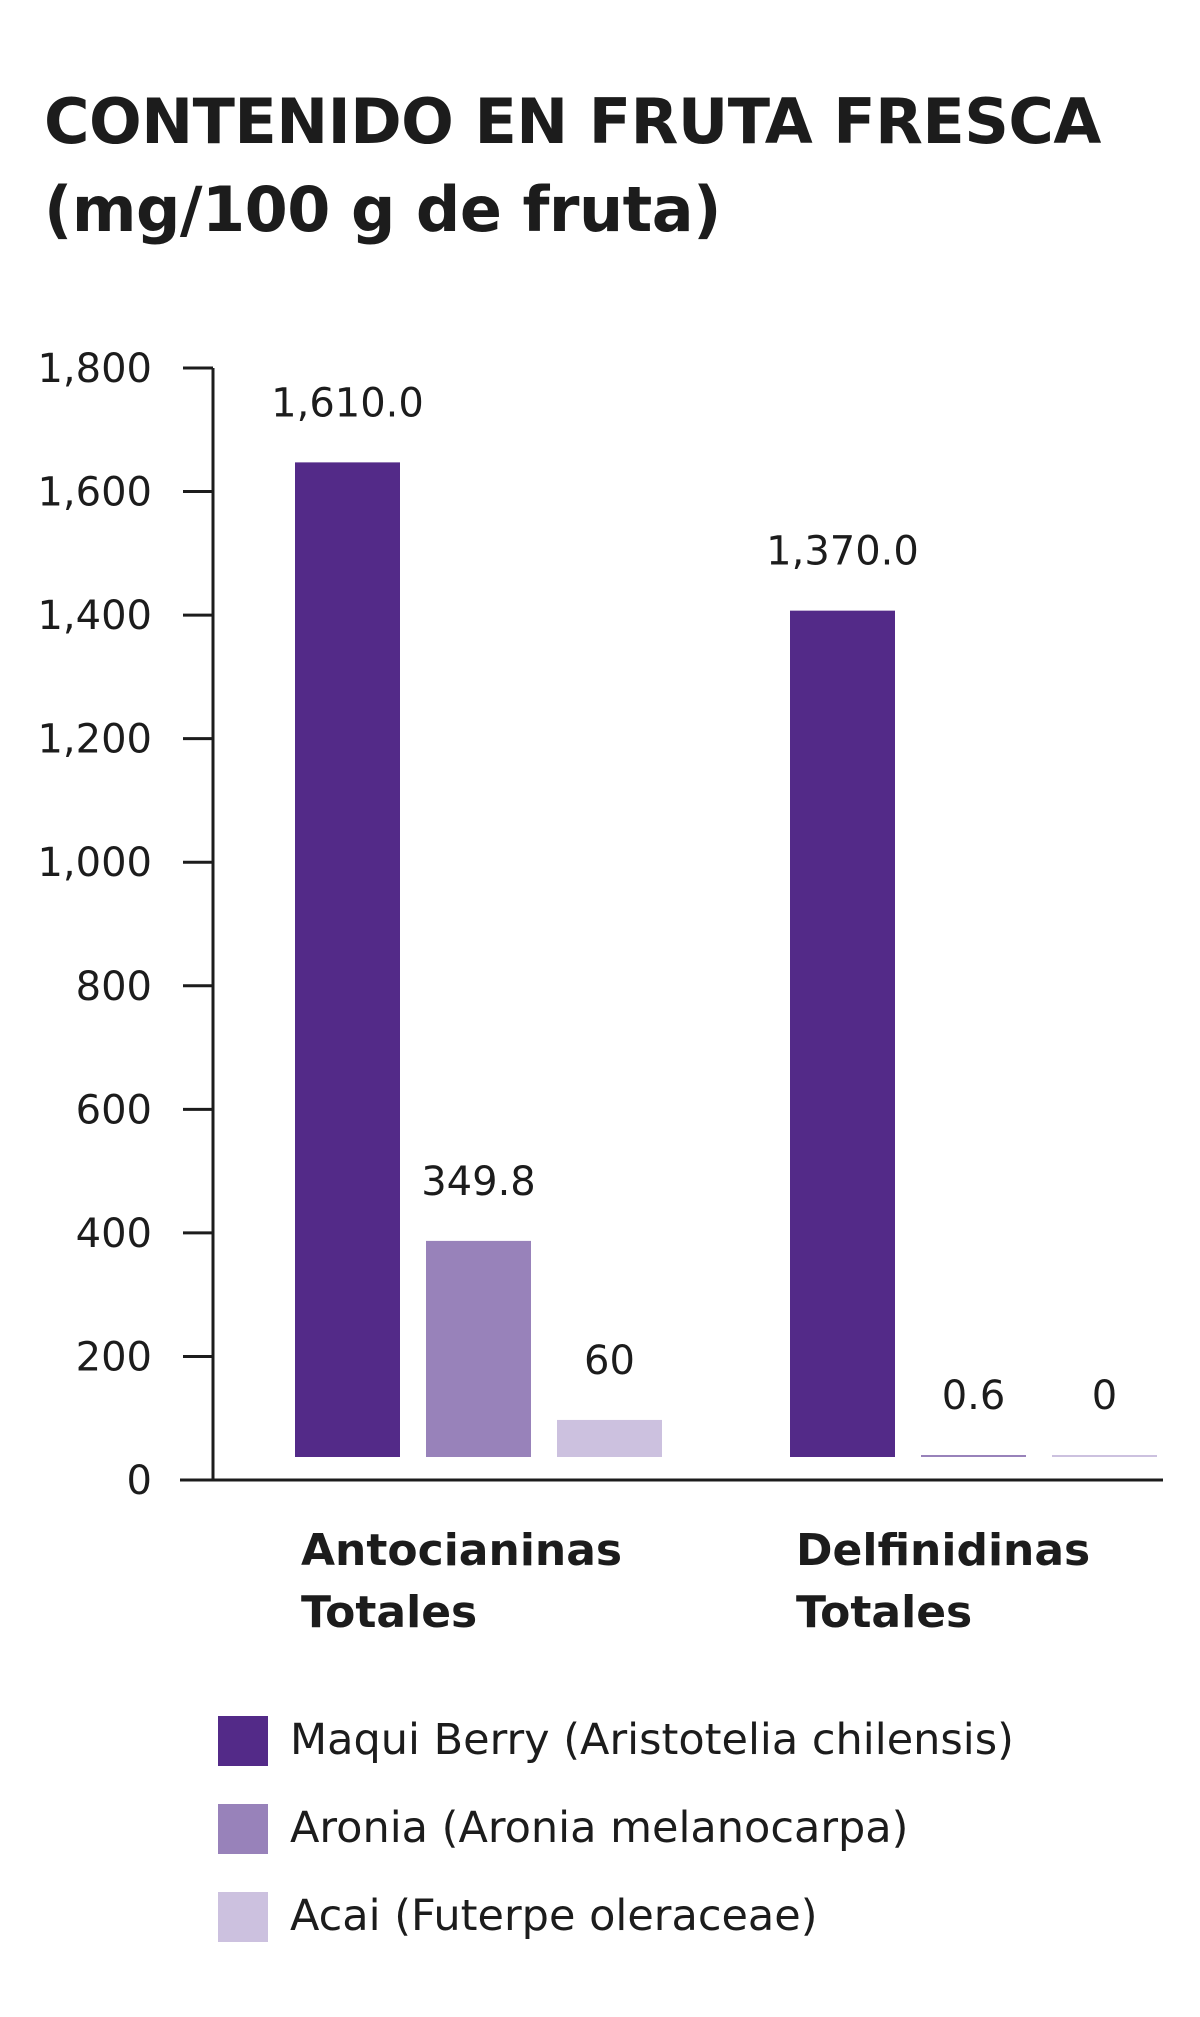  I want to click on bar-s1-c1, so click(973, 1456).